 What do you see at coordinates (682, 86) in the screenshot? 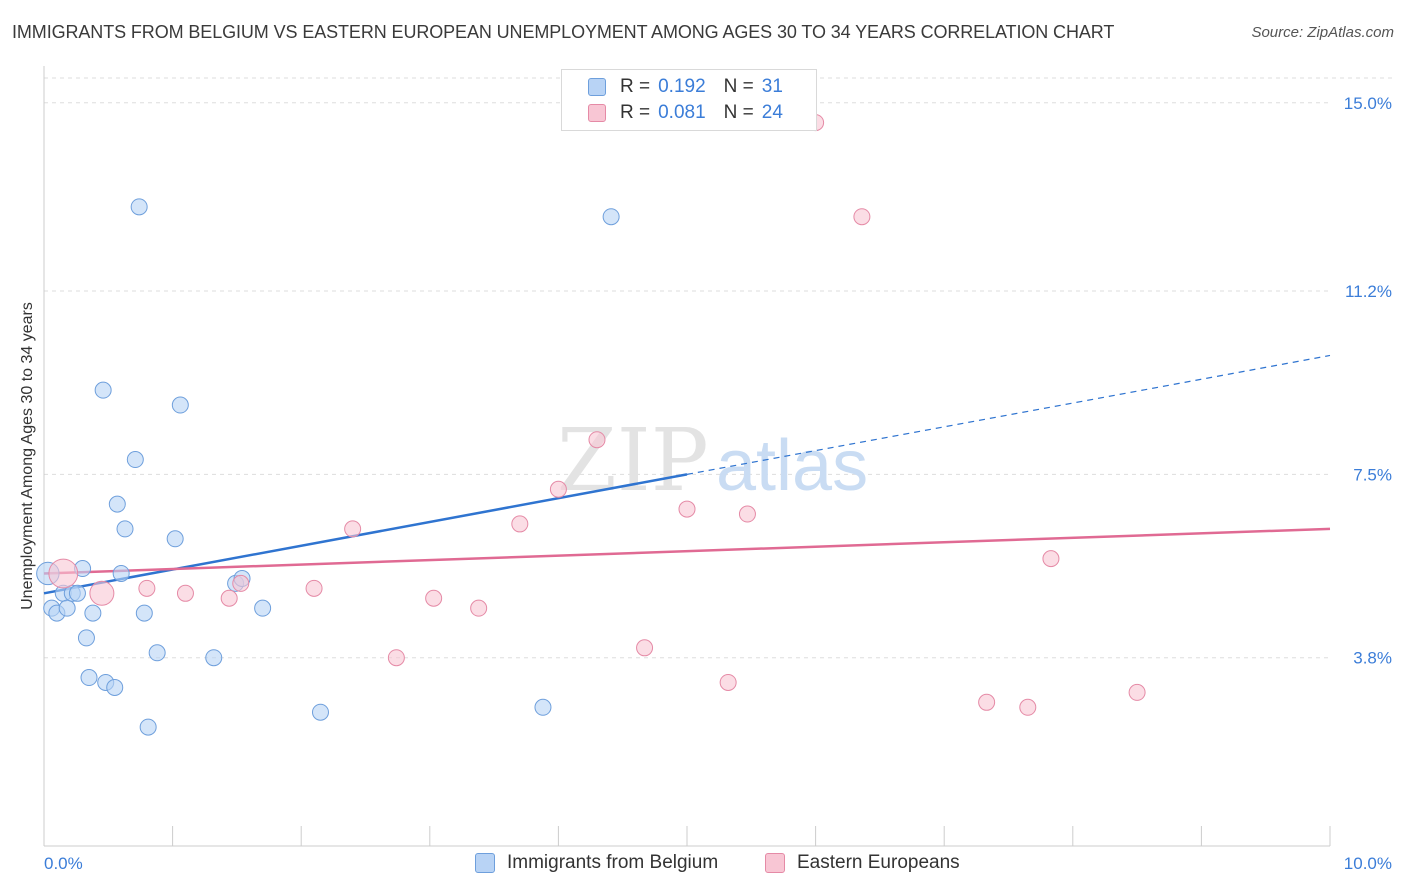
I see `r-value: 0.192` at bounding box center [682, 86].